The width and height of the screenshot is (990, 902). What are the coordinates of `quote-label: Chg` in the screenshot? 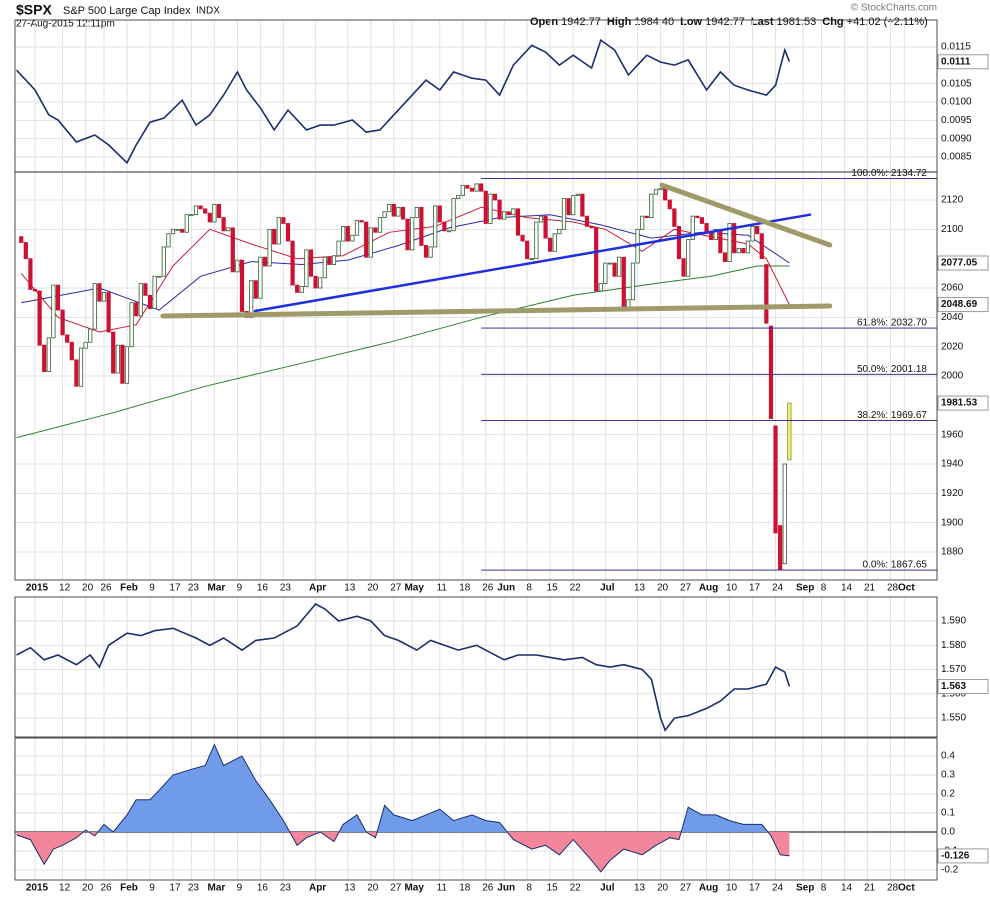 It's located at (832, 22).